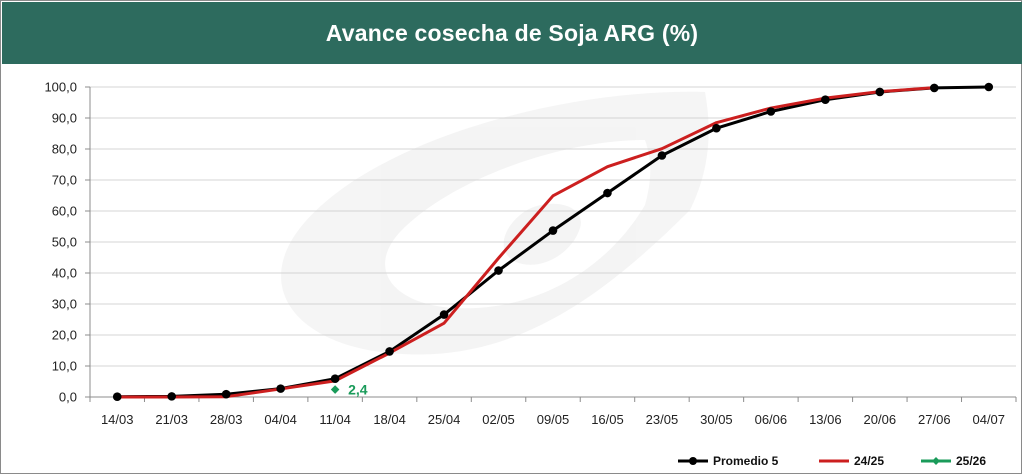  Describe the element at coordinates (825, 419) in the screenshot. I see `x-tick-label: 13/06` at that location.